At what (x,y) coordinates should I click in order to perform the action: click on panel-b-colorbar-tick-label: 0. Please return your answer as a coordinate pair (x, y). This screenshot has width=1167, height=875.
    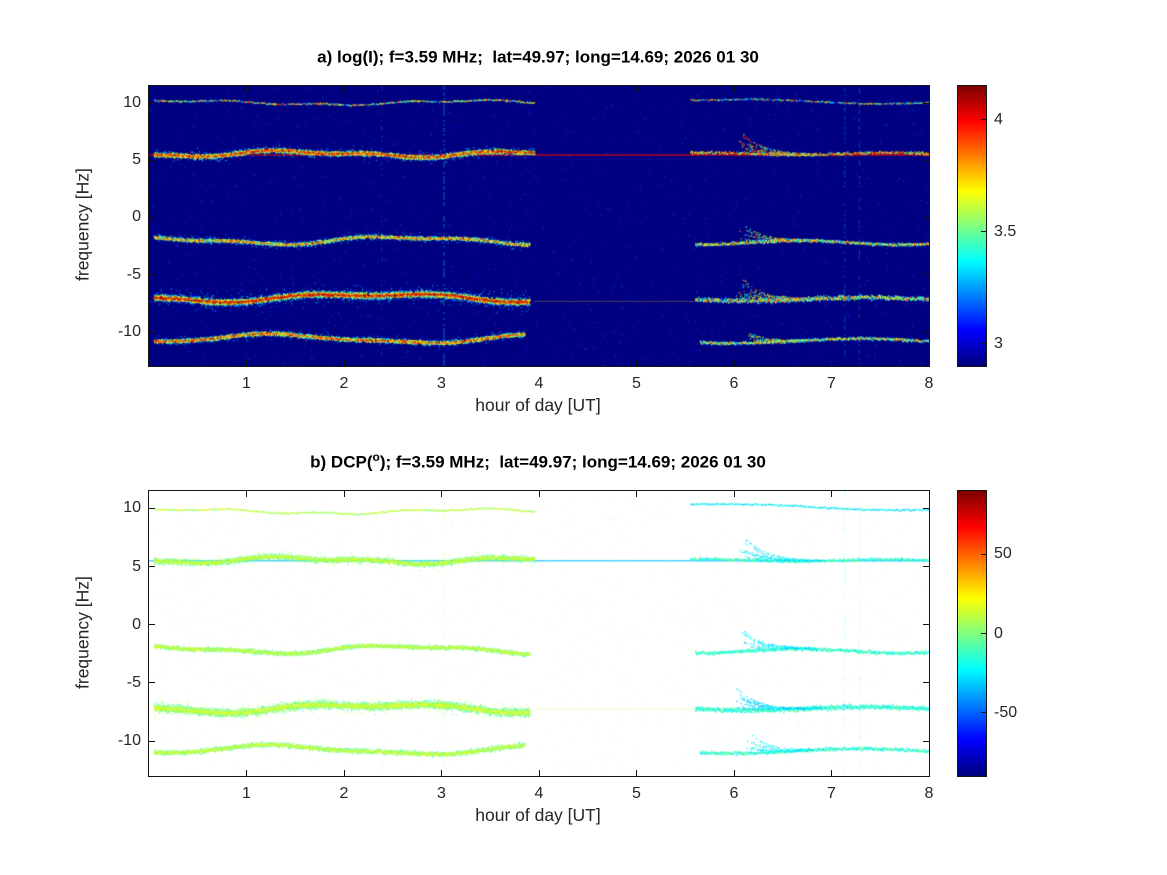
    Looking at the image, I should click on (998, 633).